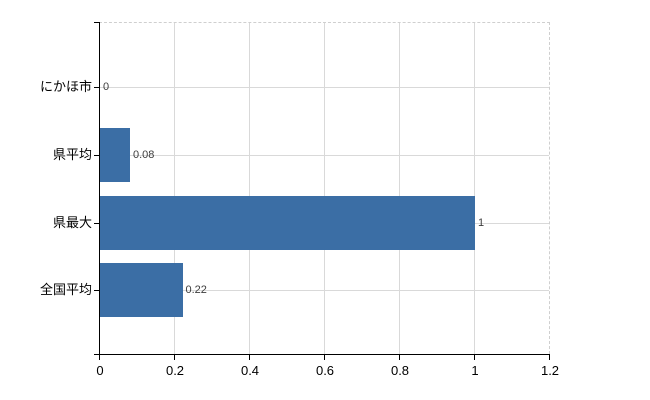 The height and width of the screenshot is (400, 650). What do you see at coordinates (481, 222) in the screenshot?
I see `bar-value-label: 1` at bounding box center [481, 222].